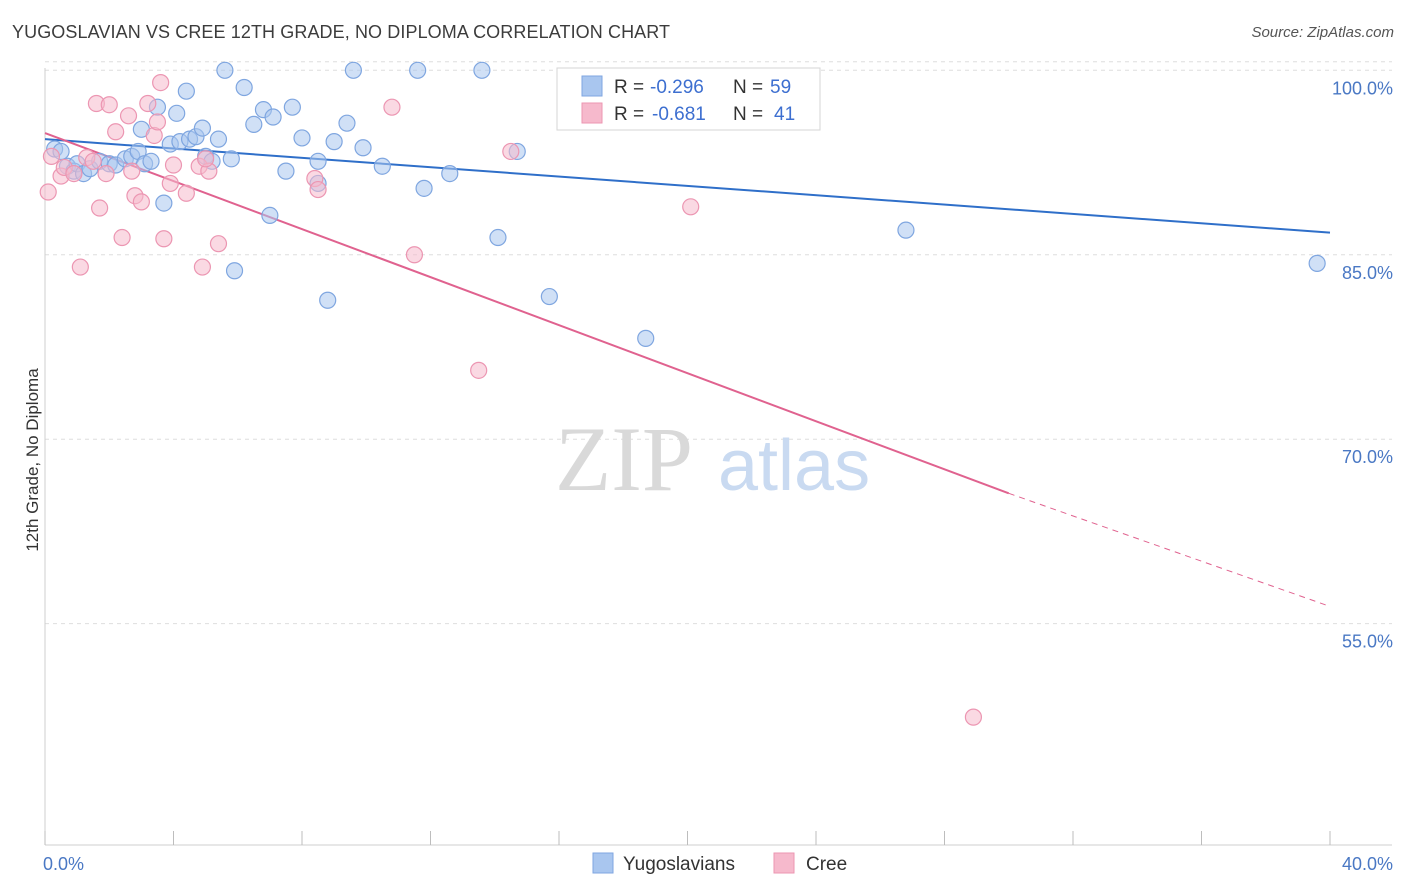  What do you see at coordinates (592, 113) in the screenshot?
I see `legend-swatch-cree` at bounding box center [592, 113].